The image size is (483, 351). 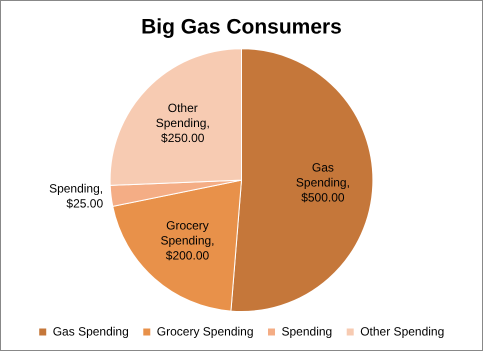 I want to click on legend-label: Other Spending, so click(x=402, y=331).